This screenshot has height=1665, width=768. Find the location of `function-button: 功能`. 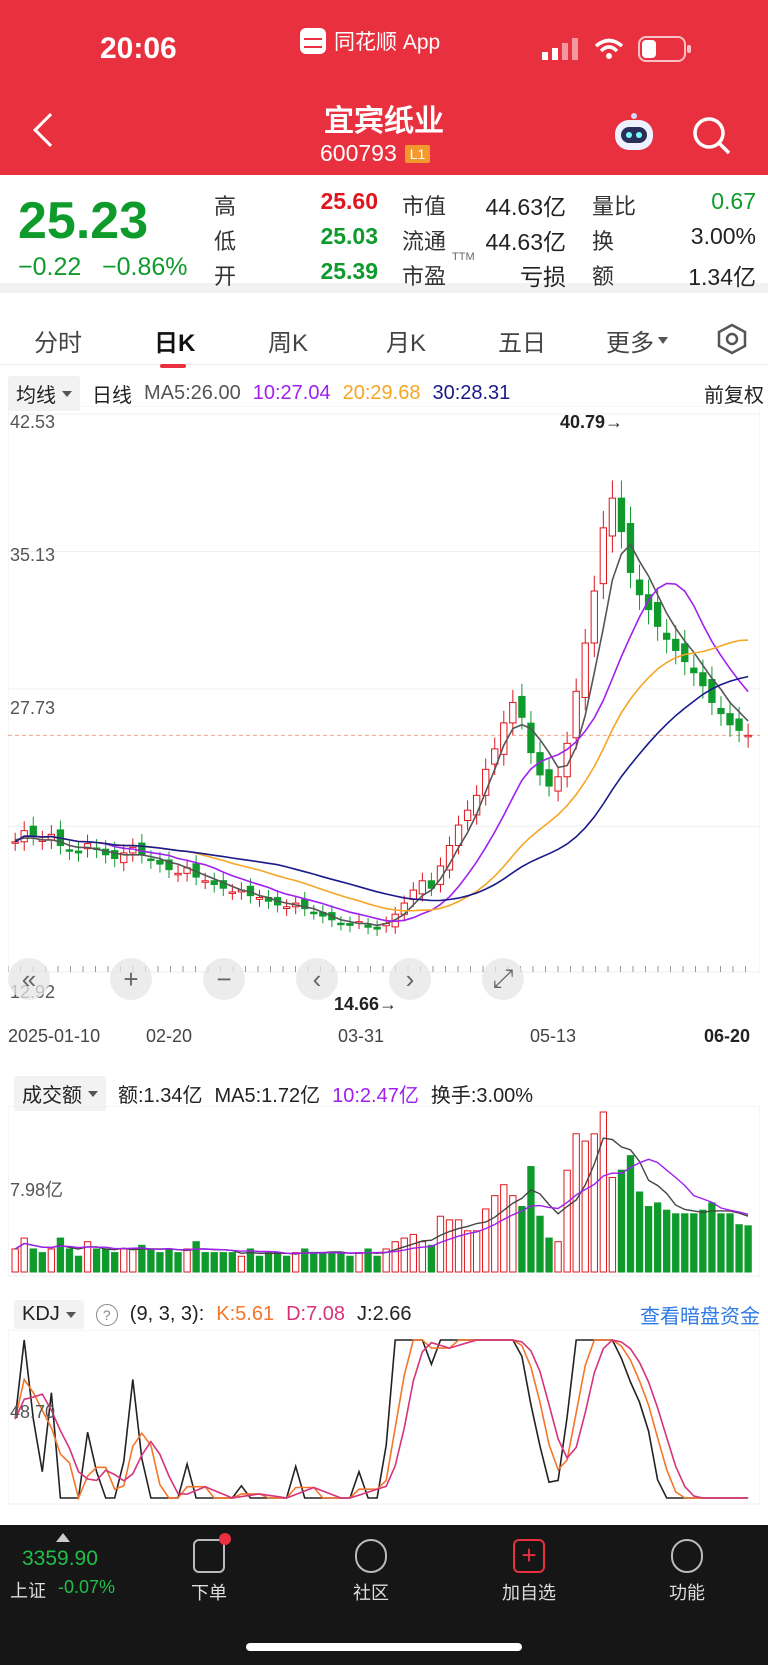

function-button: 功能 is located at coordinates (687, 1572).